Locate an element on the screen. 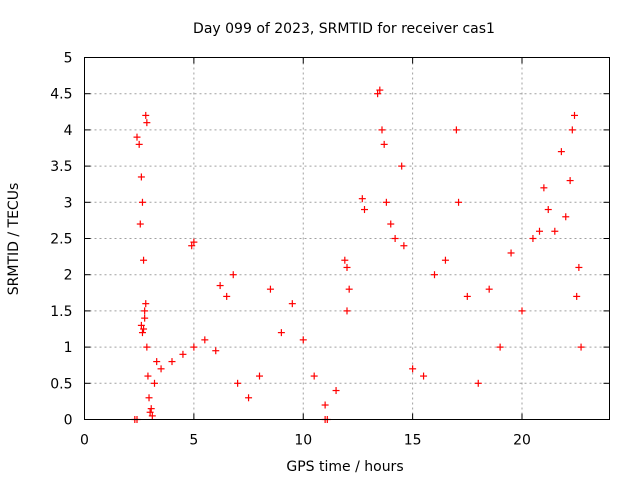 Image resolution: width=640 pixels, height=480 pixels. y-tick-label: 5 is located at coordinates (68, 59).